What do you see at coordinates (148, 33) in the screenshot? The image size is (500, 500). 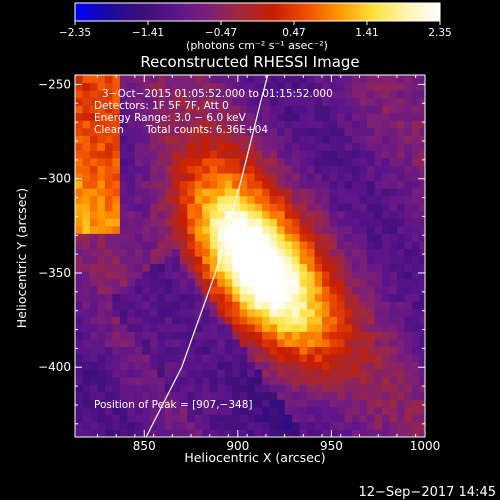 I see `colorbar-tick-label: −1.41` at bounding box center [148, 33].